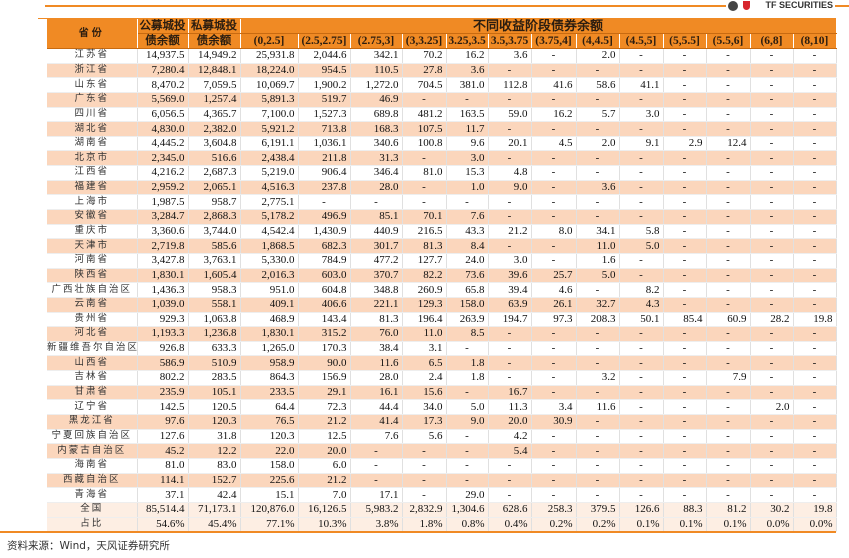 The width and height of the screenshot is (849, 558). I want to click on cell-value: 12.5, so click(324, 437).